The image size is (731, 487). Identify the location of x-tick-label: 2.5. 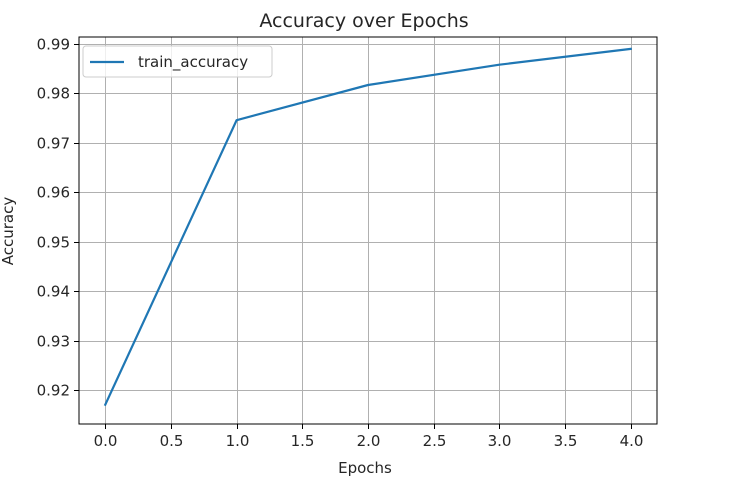
(435, 441).